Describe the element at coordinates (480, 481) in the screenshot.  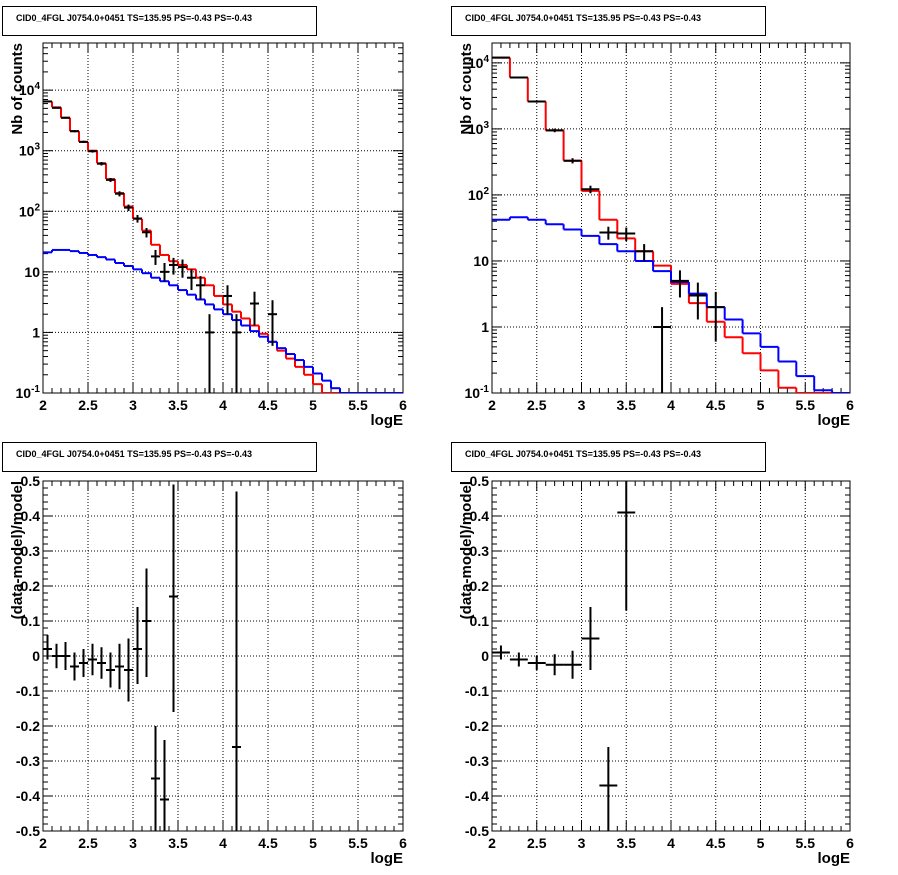
I see `y-tick-label: 0.5` at that location.